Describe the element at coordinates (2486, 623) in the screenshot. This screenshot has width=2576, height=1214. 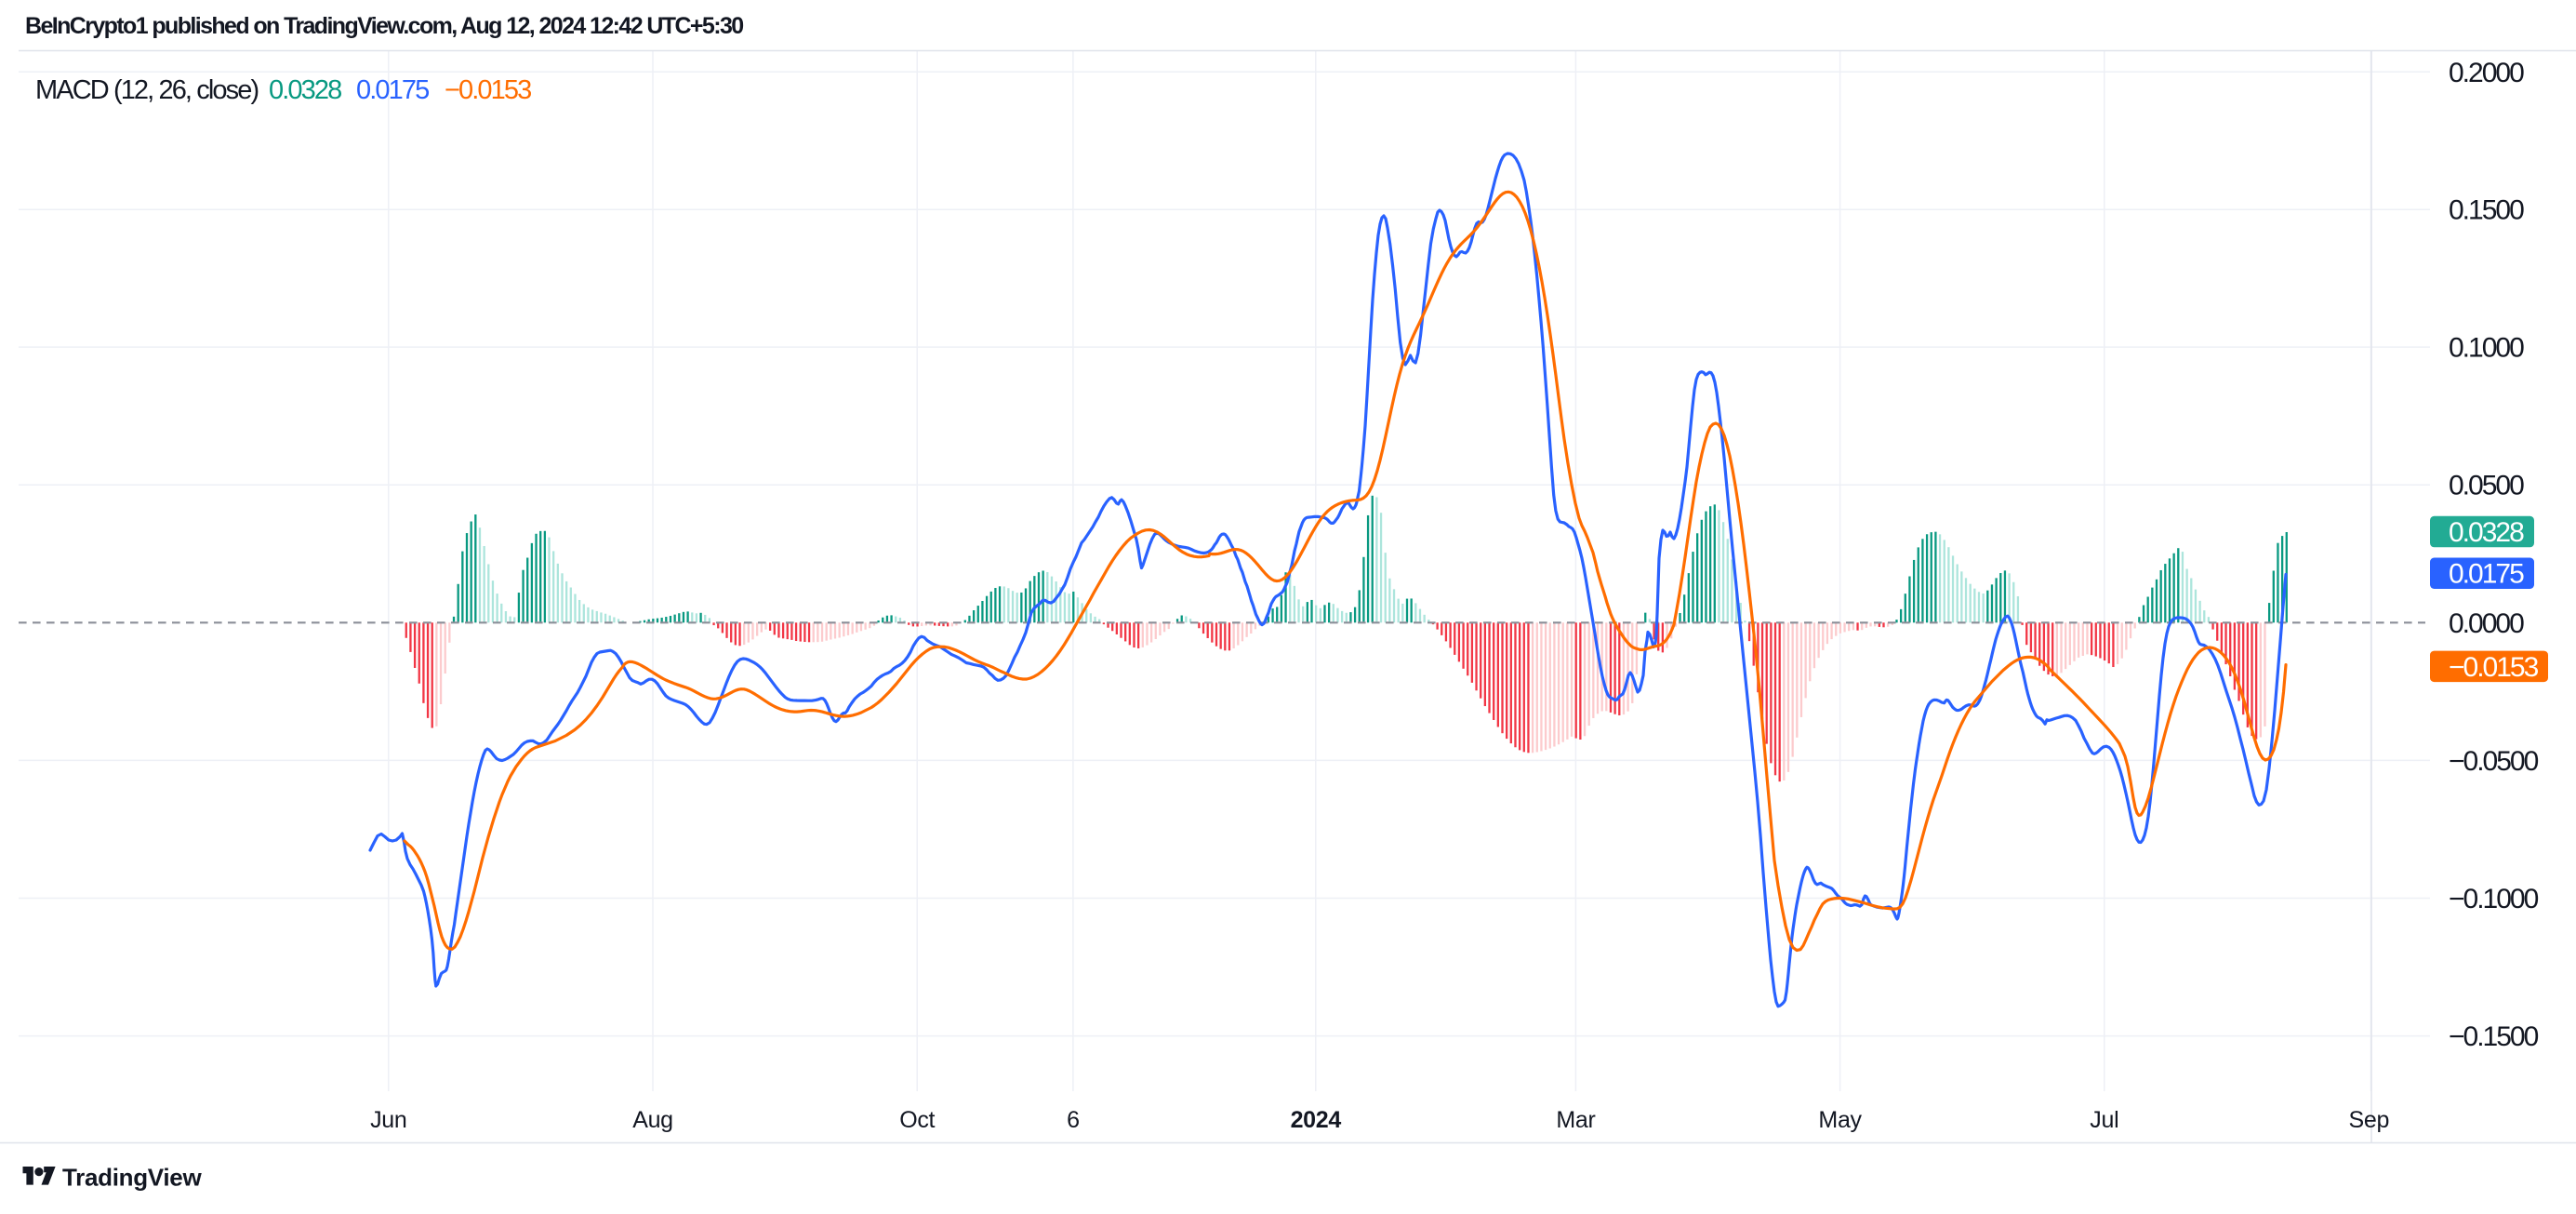
I see `svg-text: 0.0000` at that location.